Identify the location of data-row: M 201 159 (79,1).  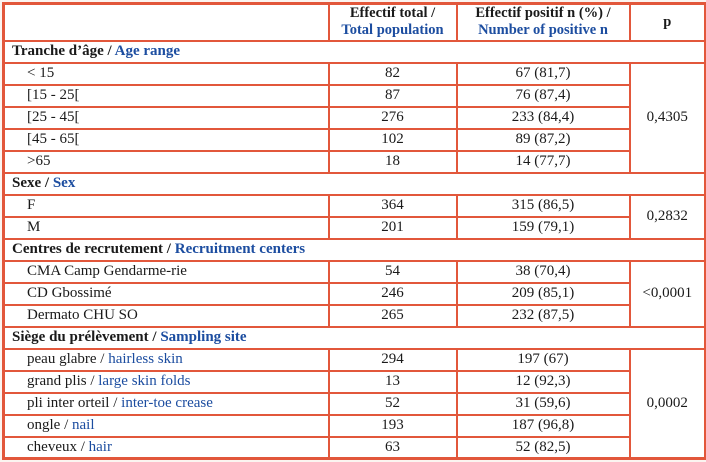
(354, 227).